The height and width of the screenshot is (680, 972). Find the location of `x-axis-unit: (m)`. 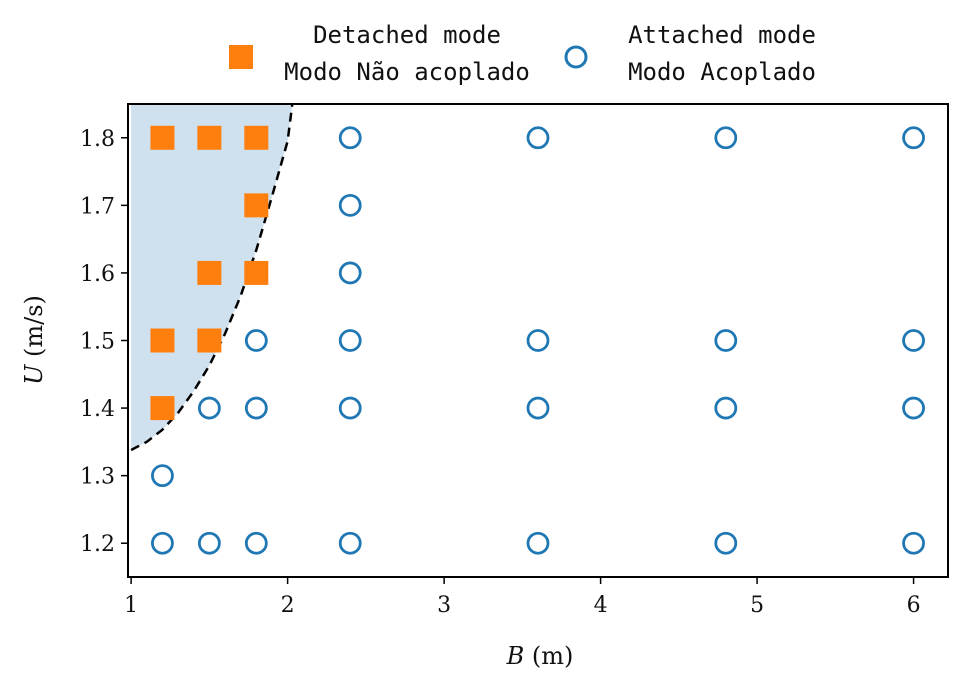

x-axis-unit: (m) is located at coordinates (552, 656).